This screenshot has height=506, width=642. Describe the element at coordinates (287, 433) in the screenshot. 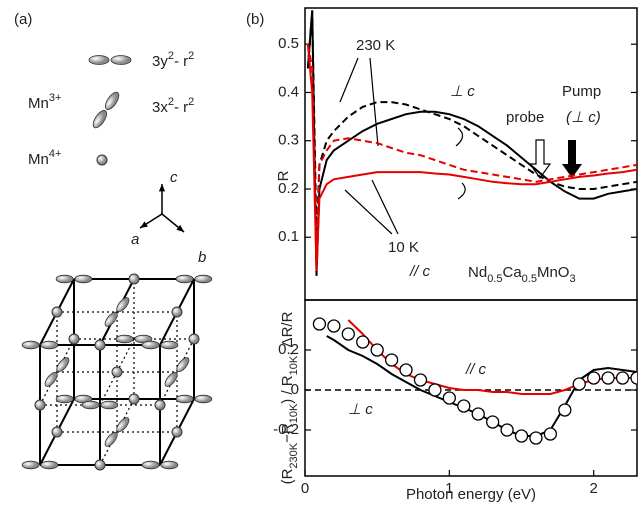

I see `y-axis-label-part: −R` at that location.